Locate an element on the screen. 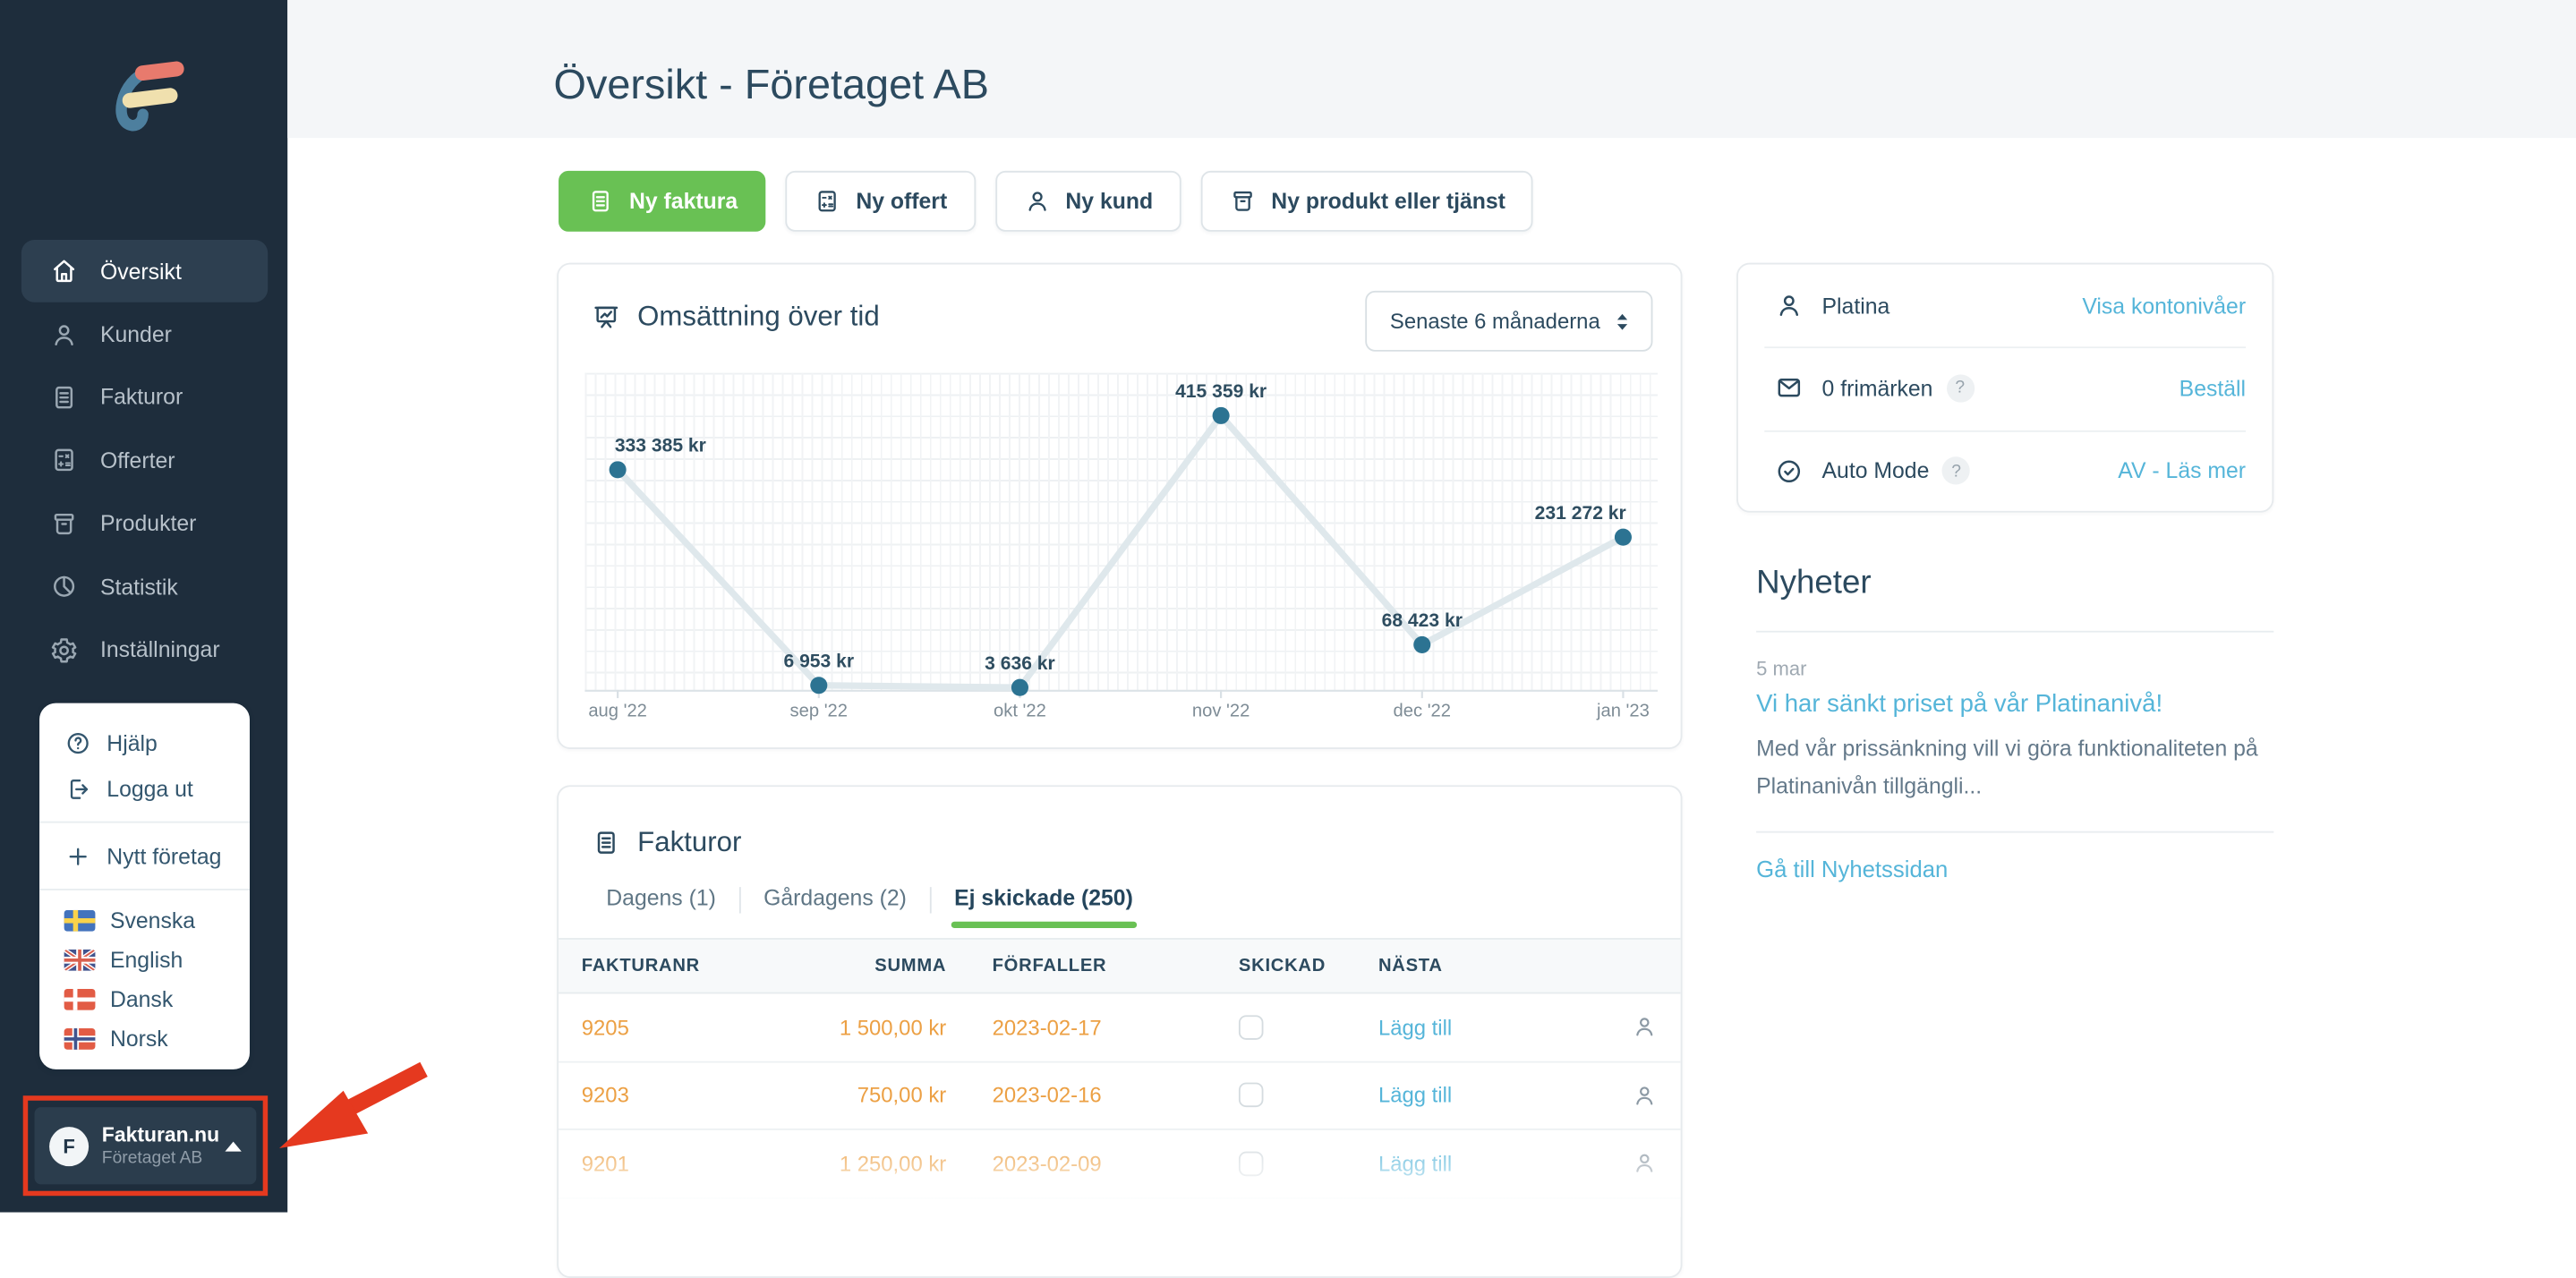  invoice-due-date: 2023-02-09 is located at coordinates (1047, 1163).